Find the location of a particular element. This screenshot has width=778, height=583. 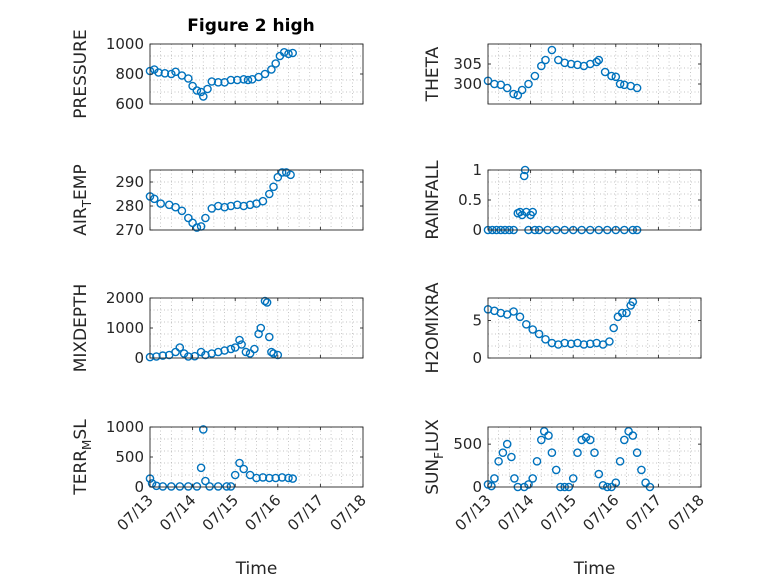

y-axis-label: THETA is located at coordinates (433, 74).